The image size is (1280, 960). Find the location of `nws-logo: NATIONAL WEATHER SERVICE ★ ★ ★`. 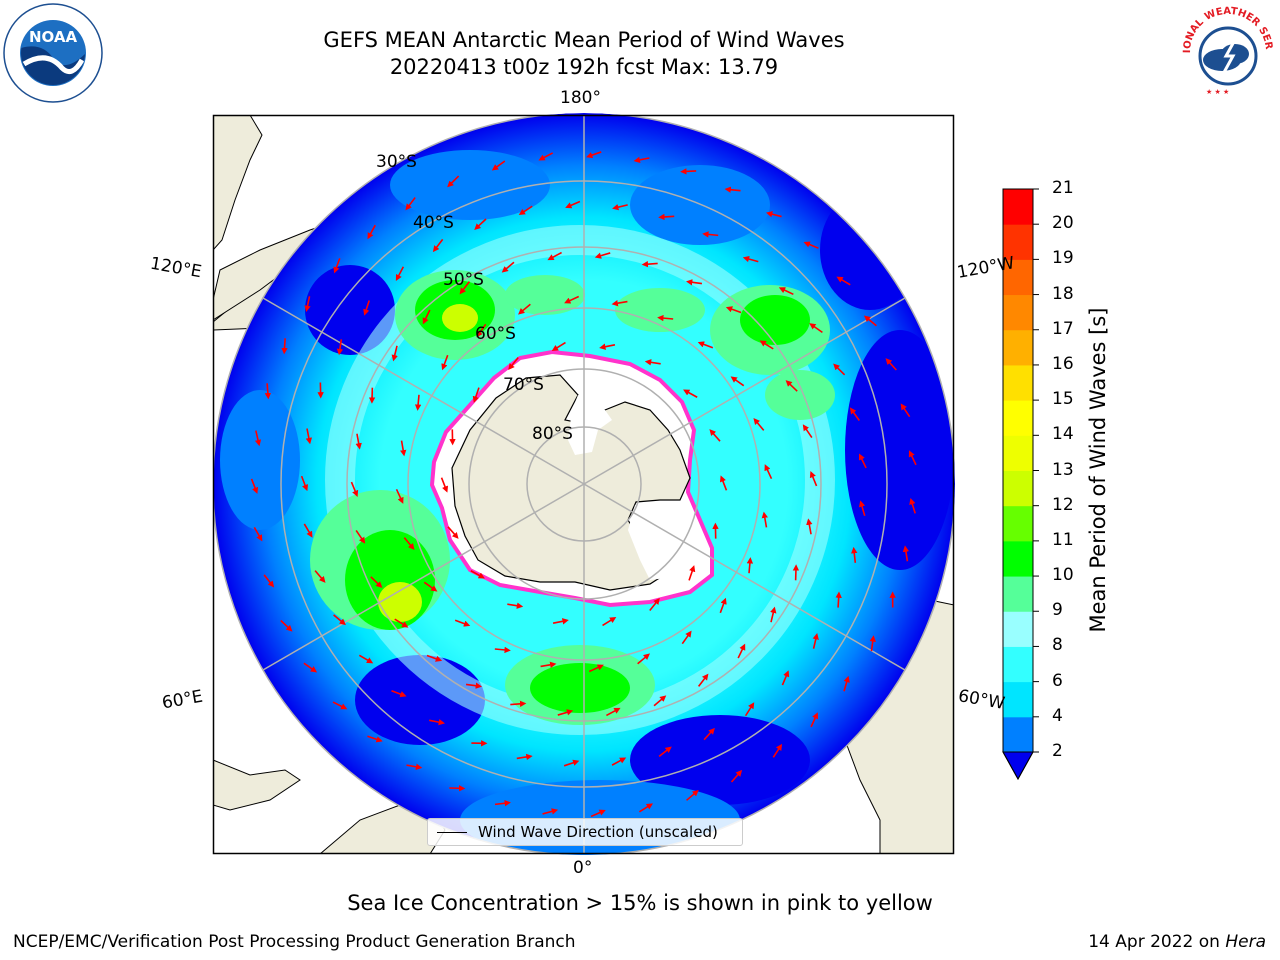

nws-logo: NATIONAL WEATHER SERVICE ★ ★ ★ is located at coordinates (1225, 51).